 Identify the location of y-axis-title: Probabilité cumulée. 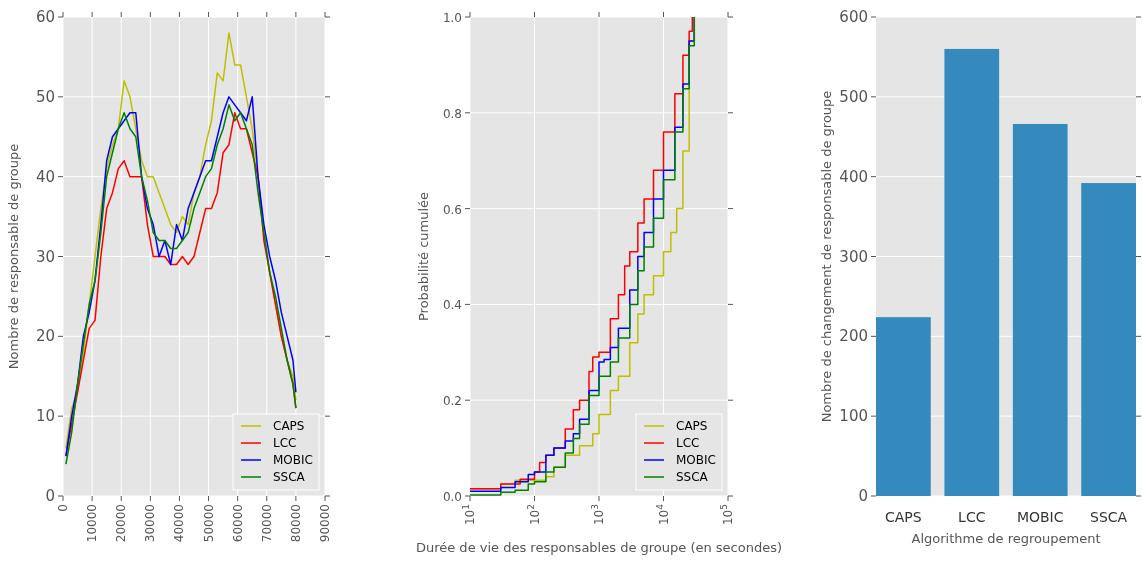
(423, 256).